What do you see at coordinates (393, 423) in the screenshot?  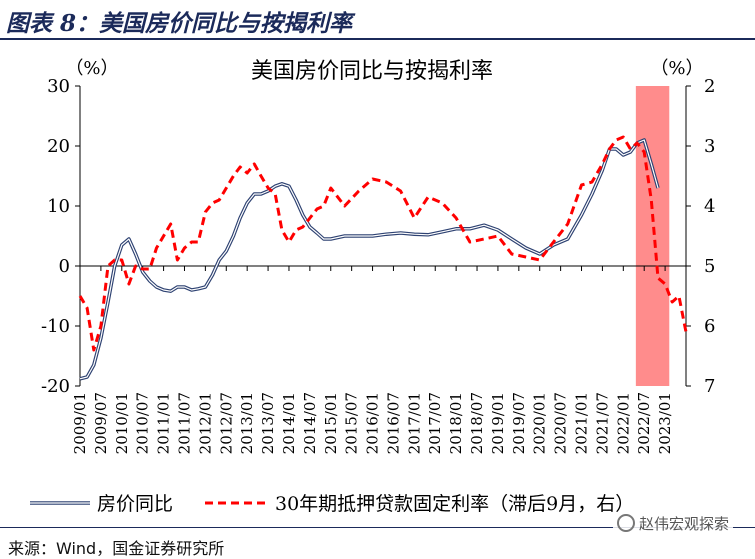 I see `x-tick-label: 2016/07` at bounding box center [393, 423].